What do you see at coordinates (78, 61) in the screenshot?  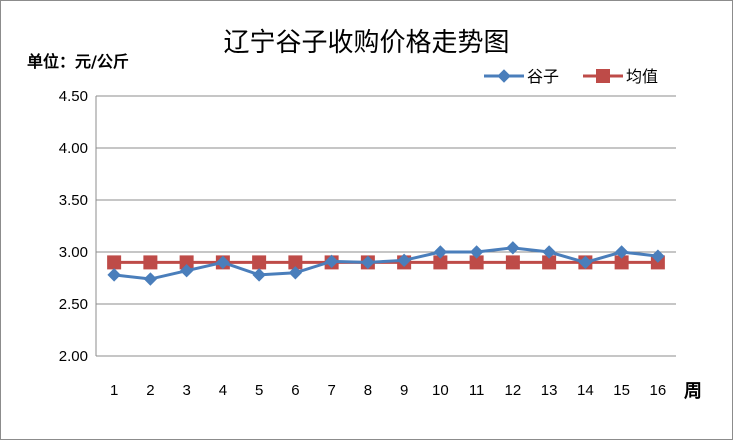 I see `y-axis-unit-label: 单位：元/公斤` at bounding box center [78, 61].